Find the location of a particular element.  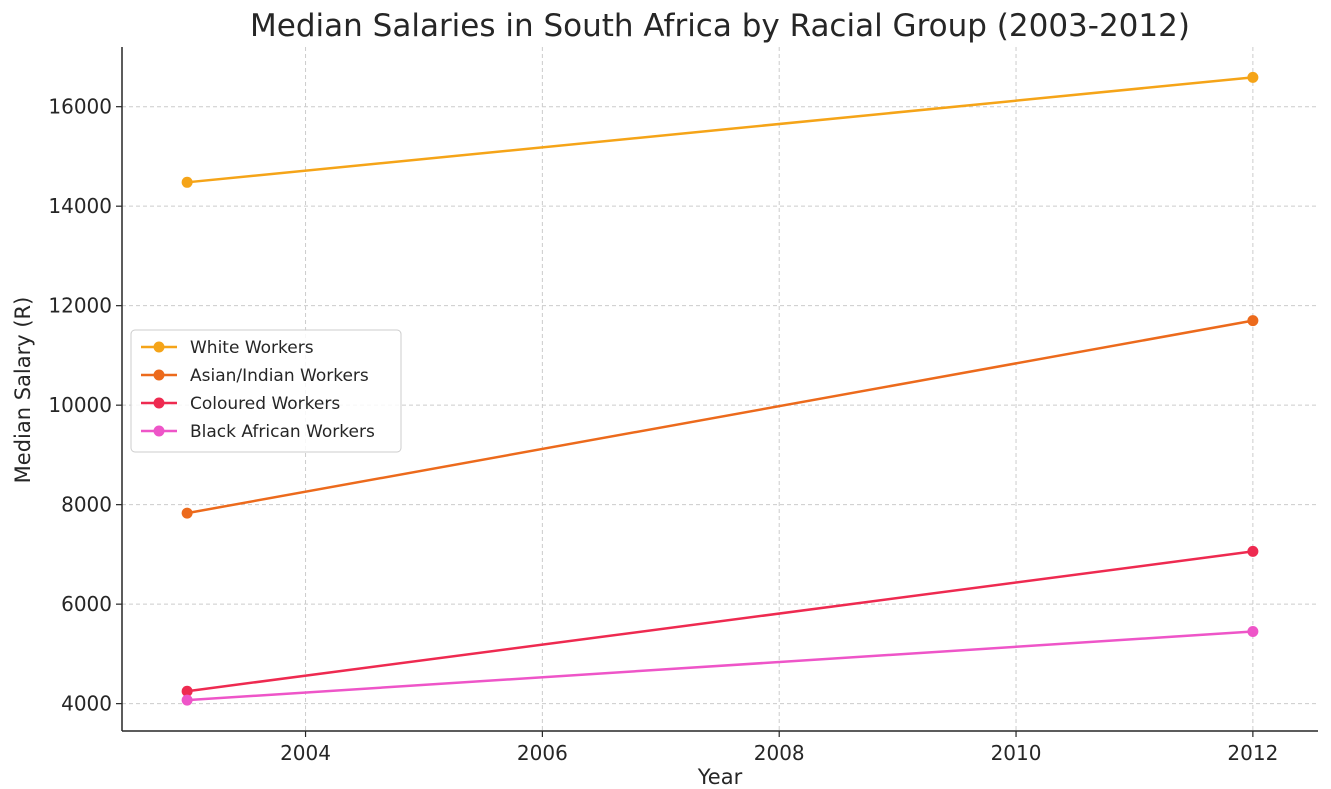

x-tick-label: 2006 is located at coordinates (542, 753).